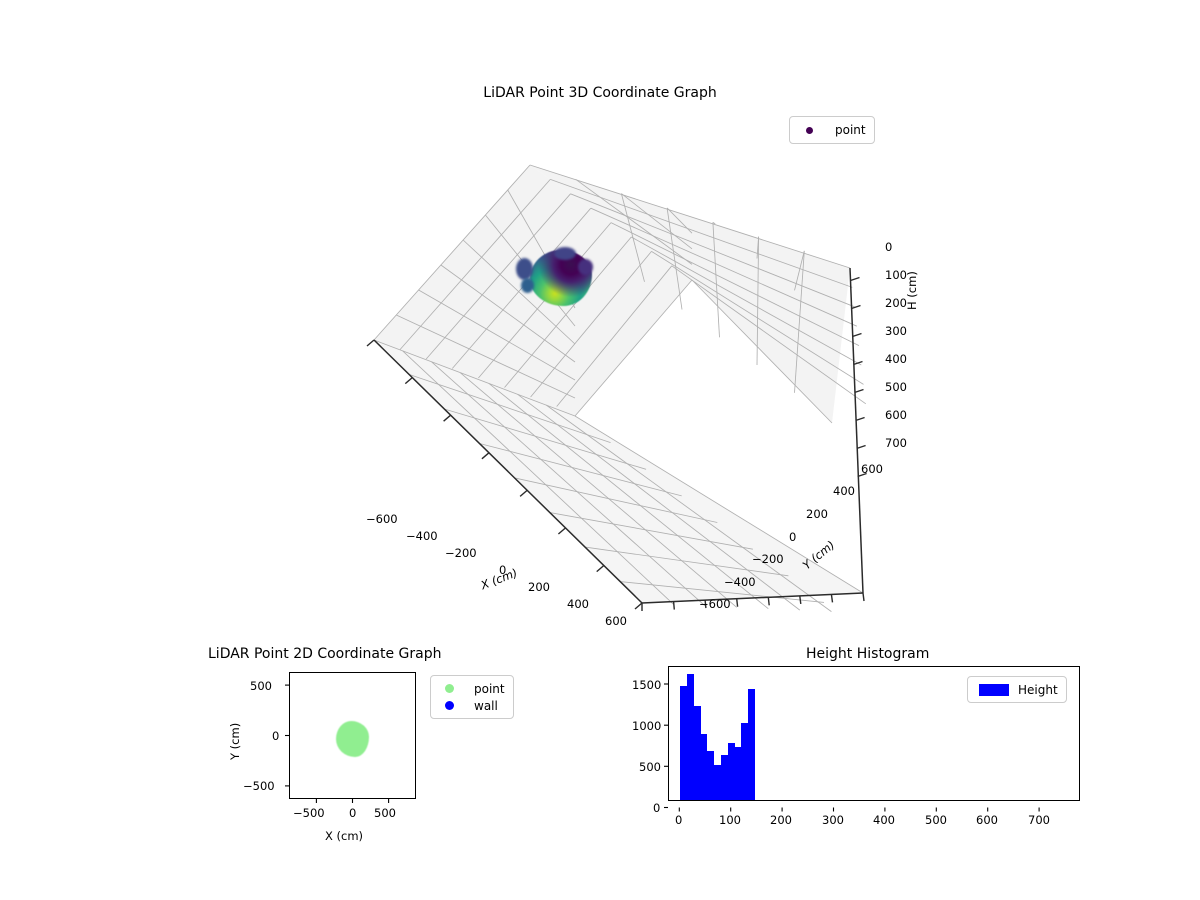  What do you see at coordinates (896, 331) in the screenshot?
I see `tick-3d-h-300: 300` at bounding box center [896, 331].